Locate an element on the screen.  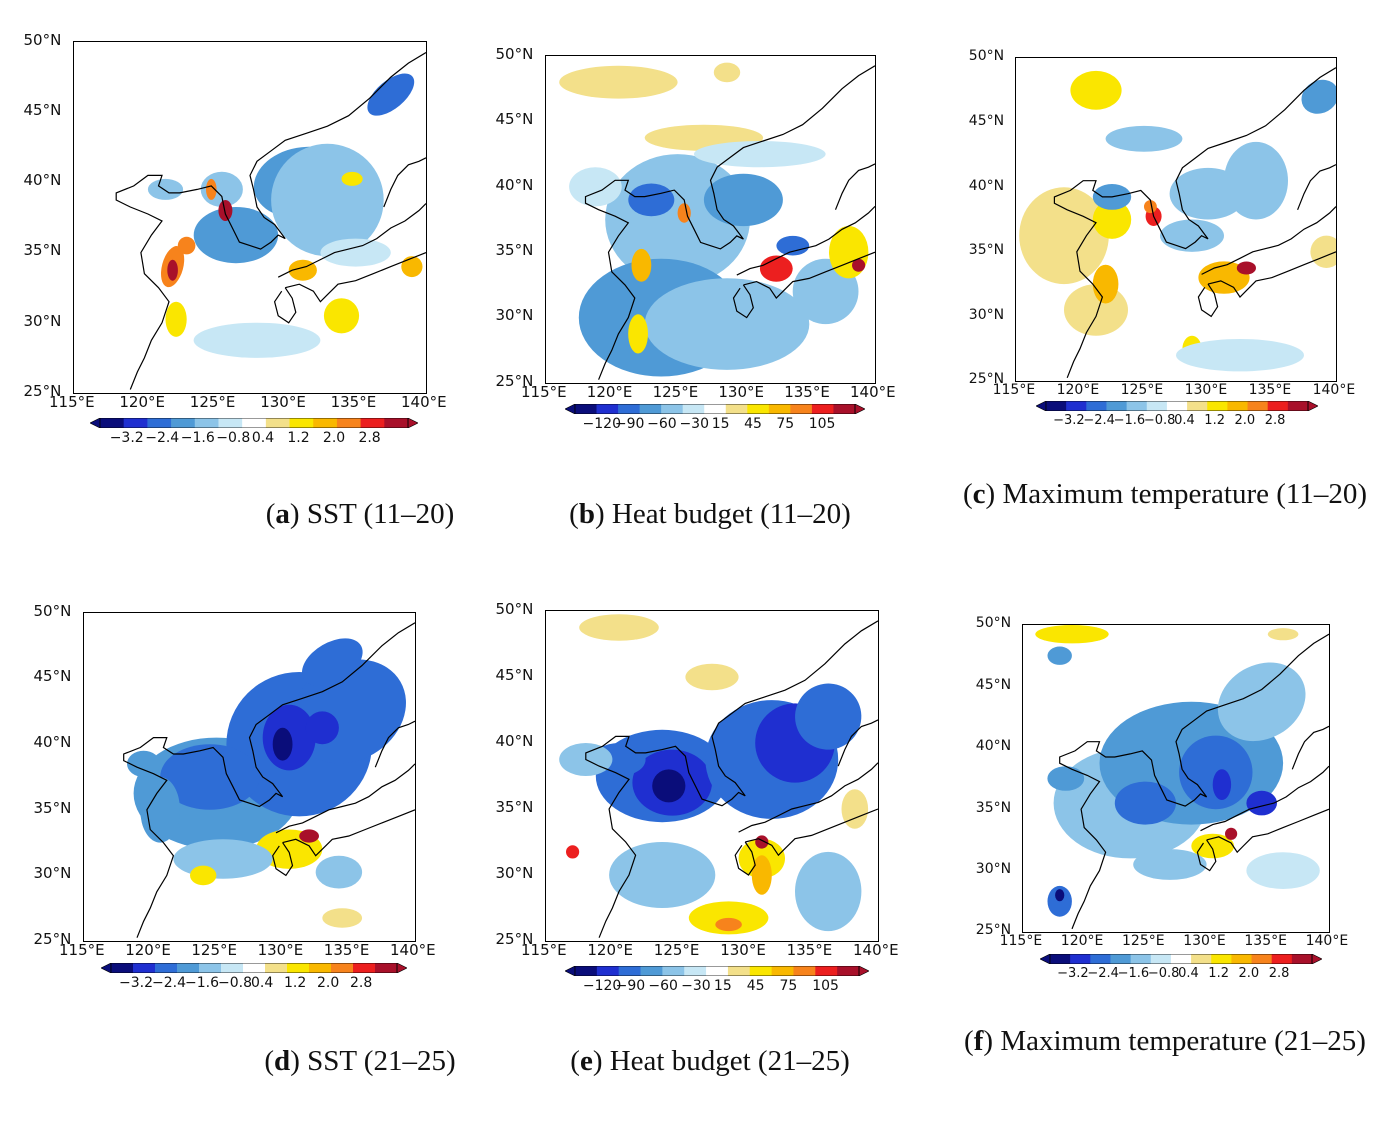
colorbar-extend-min is located at coordinates (1041, 406).